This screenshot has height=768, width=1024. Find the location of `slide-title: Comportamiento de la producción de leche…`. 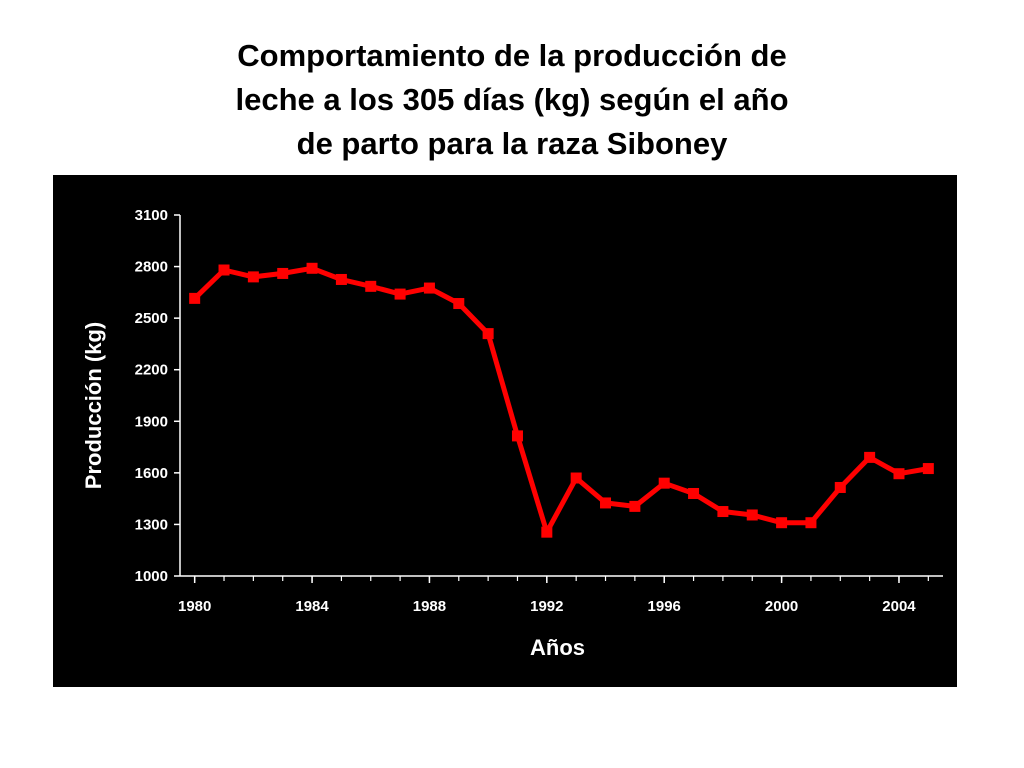

slide-title: Comportamiento de la producción de leche… is located at coordinates (512, 100).